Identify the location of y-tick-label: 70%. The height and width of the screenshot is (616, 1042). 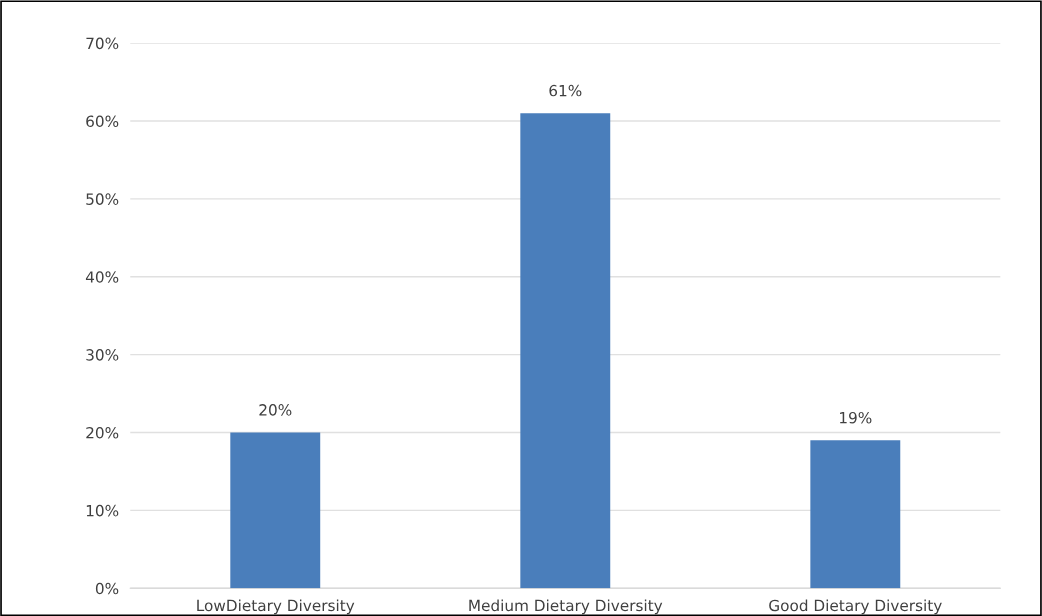
(102, 43).